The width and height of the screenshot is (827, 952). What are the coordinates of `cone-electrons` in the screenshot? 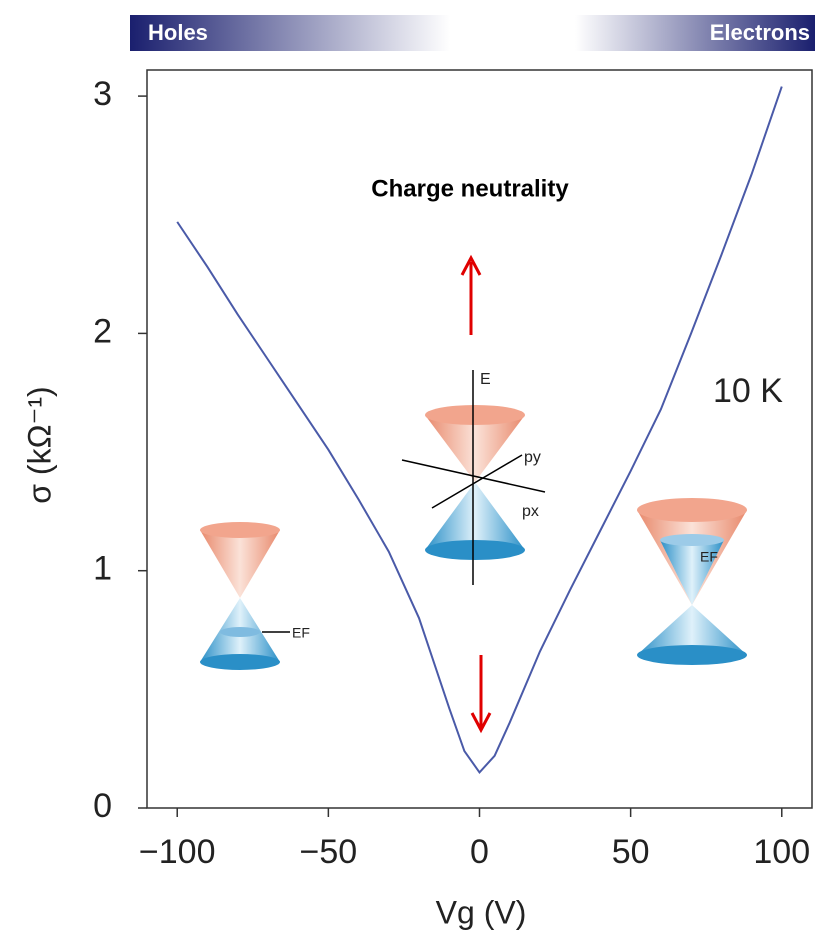 It's located at (692, 581).